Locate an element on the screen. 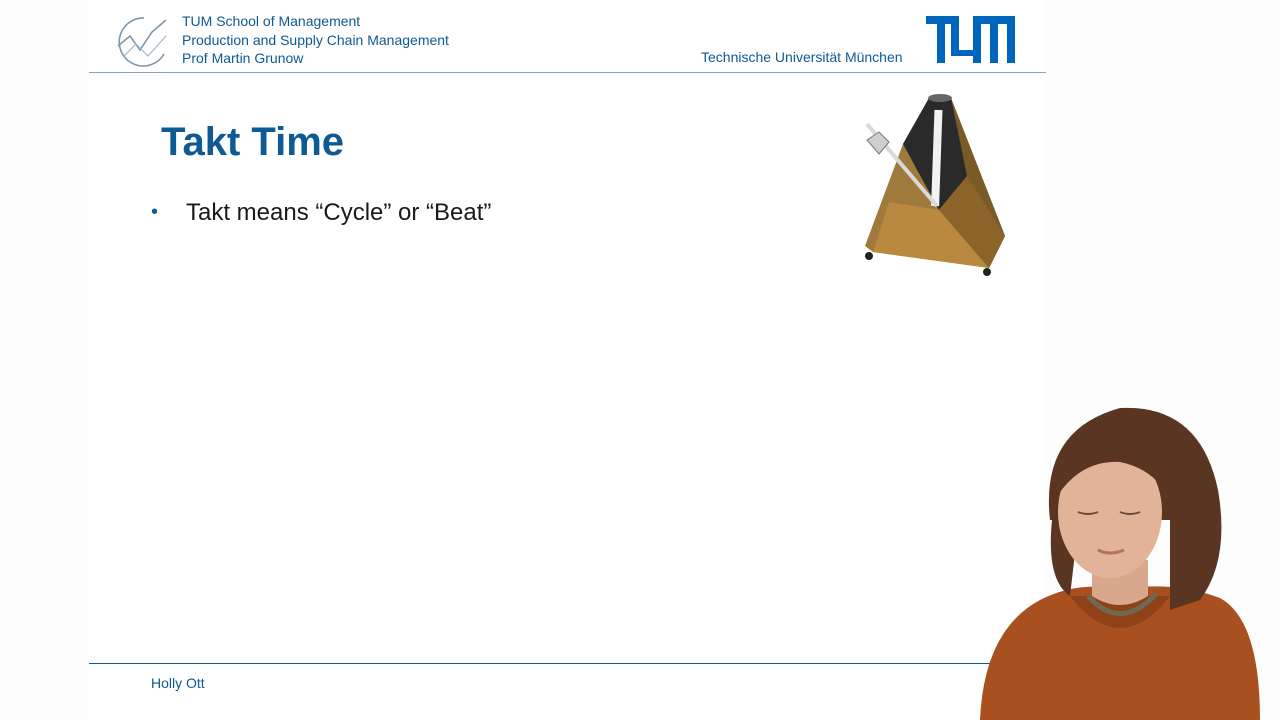 This screenshot has width=1280, height=720. tum-logo-icon is located at coordinates (970, 39).